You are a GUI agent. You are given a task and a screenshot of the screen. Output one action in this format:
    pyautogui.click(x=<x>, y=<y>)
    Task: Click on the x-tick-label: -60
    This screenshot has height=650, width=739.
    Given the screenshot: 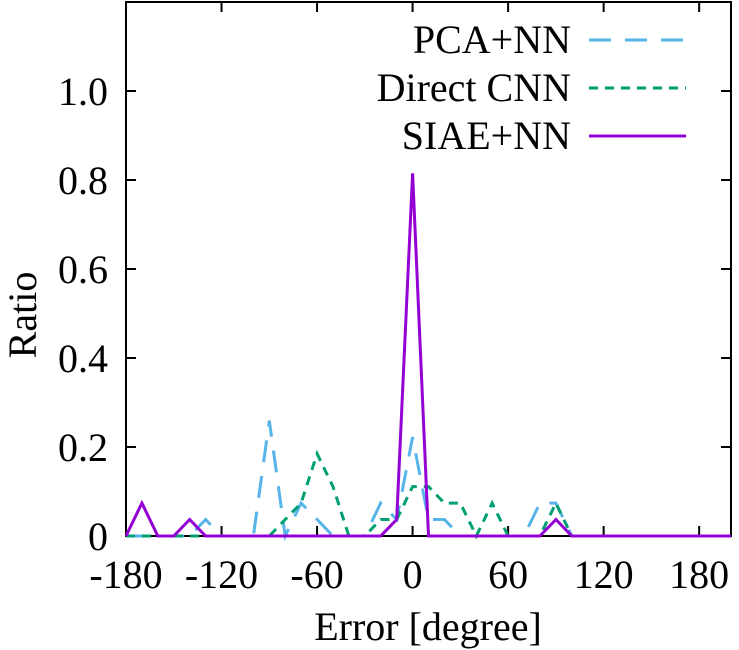 What is the action you would take?
    pyautogui.click(x=316, y=574)
    